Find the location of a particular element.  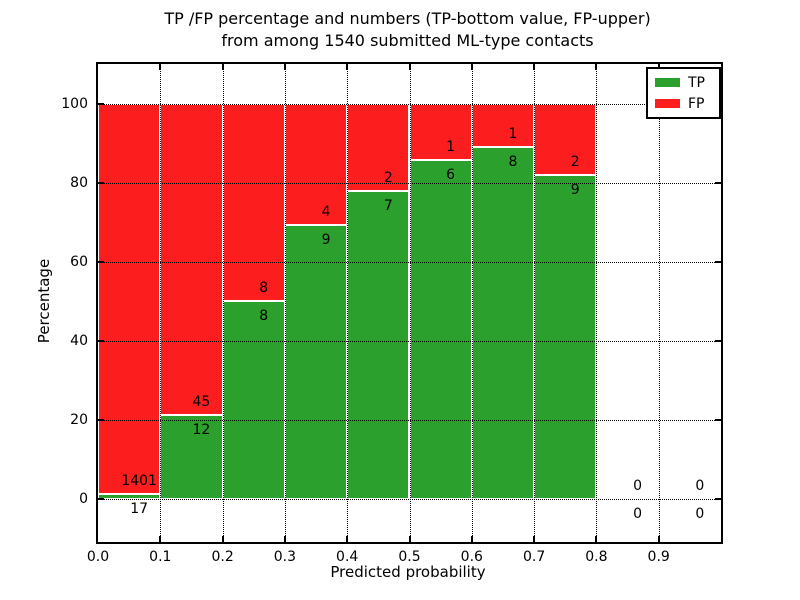

fp-count-label: 8 is located at coordinates (264, 288).